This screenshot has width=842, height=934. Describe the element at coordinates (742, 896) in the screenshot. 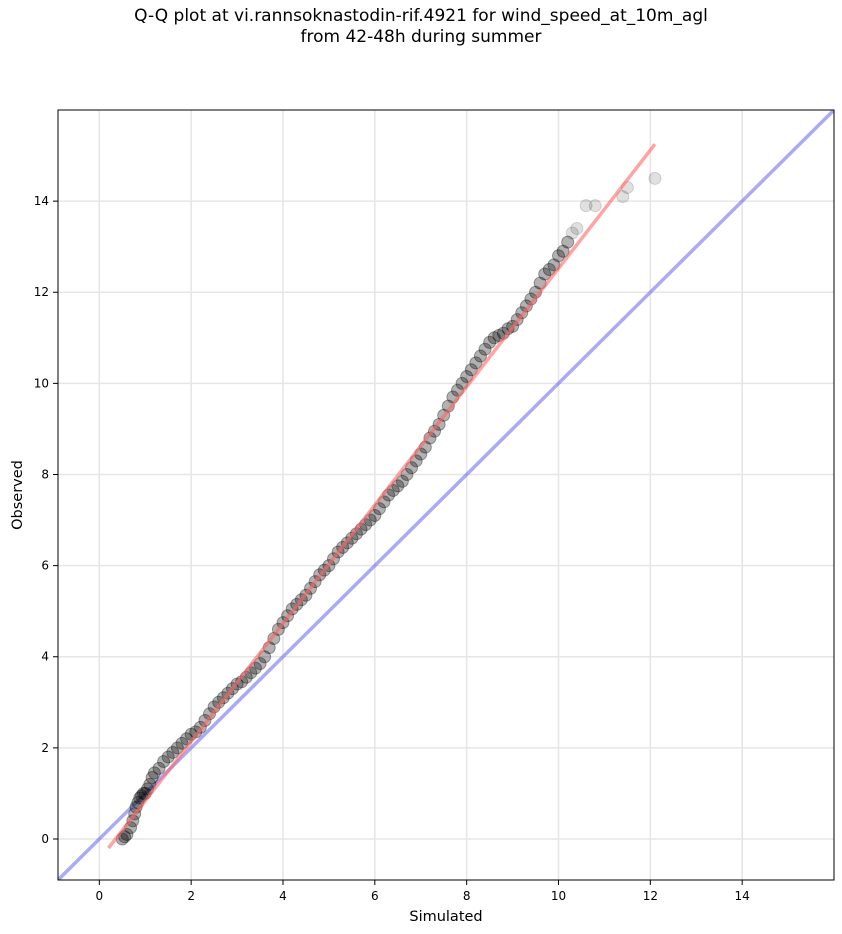

I see `x-tick-label: 14` at that location.